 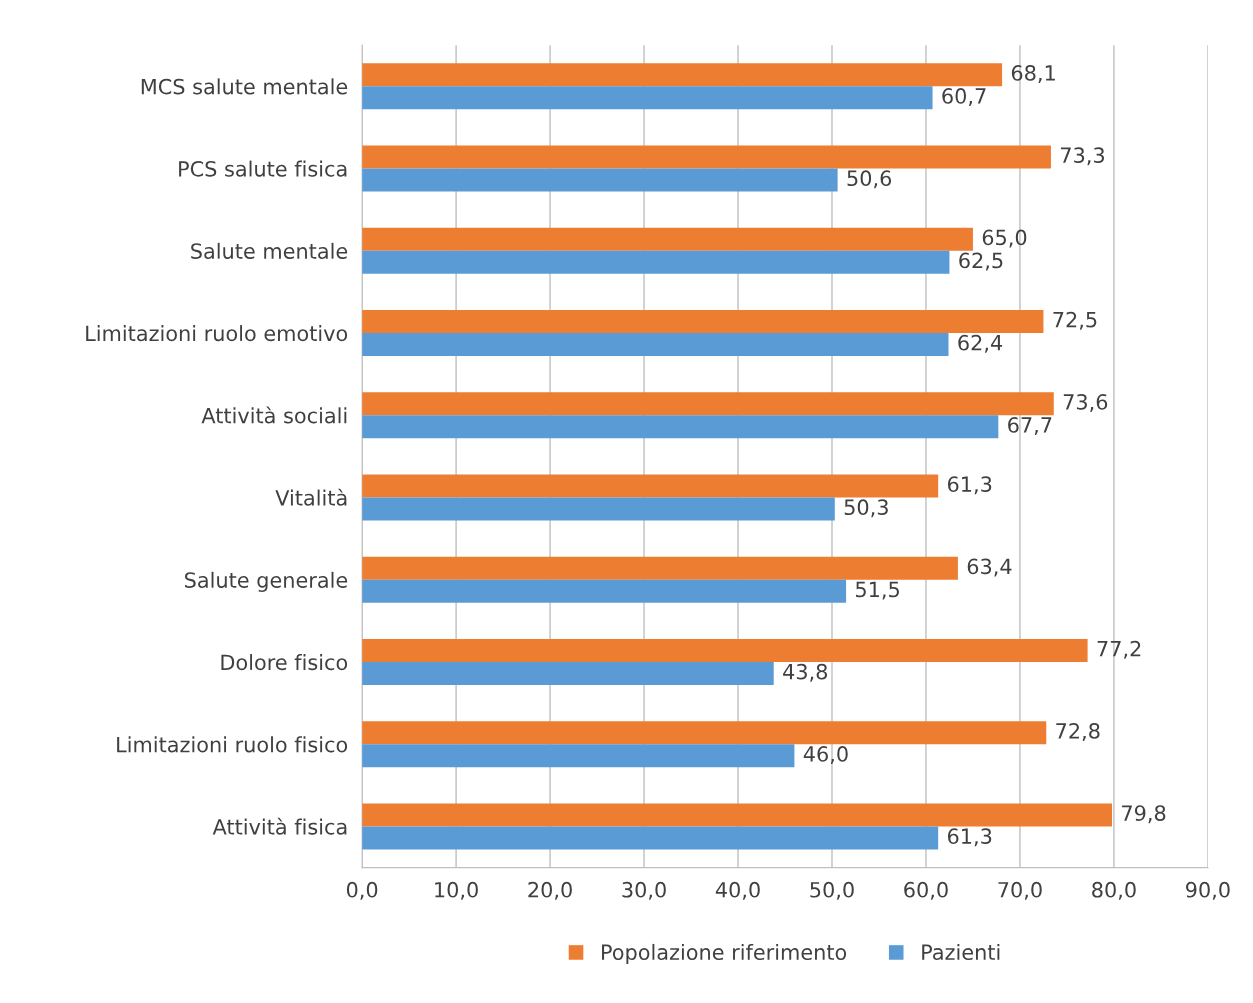 I want to click on y-tick-label: MCS salute mentale, so click(x=244, y=86).